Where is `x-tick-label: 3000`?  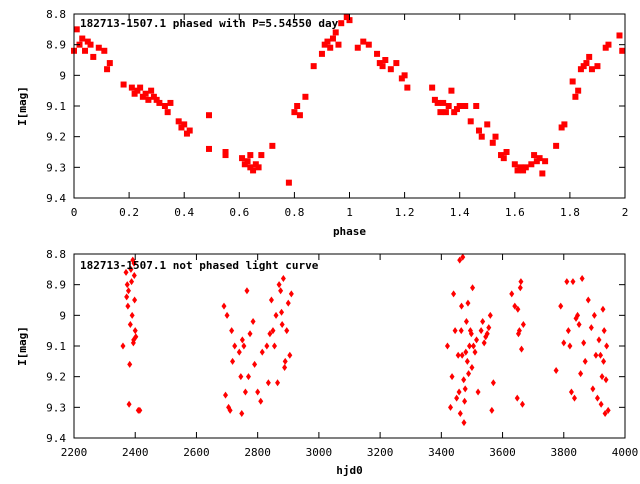 x-tick-label: 3000 is located at coordinates (319, 452).